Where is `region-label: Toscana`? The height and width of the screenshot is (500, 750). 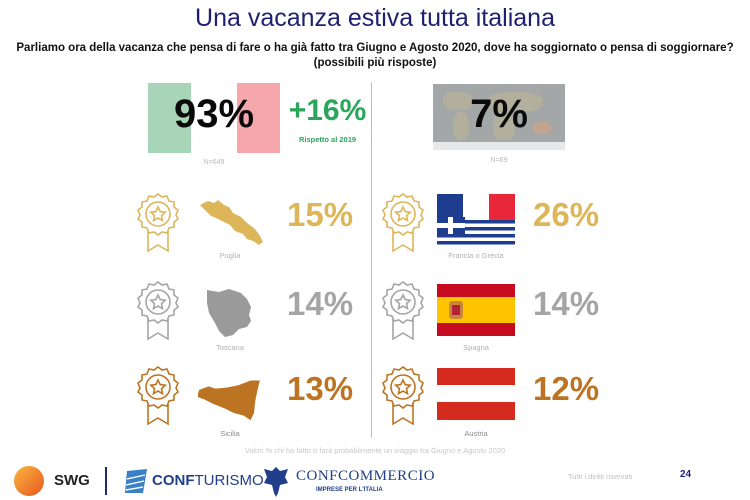 region-label: Toscana is located at coordinates (230, 347).